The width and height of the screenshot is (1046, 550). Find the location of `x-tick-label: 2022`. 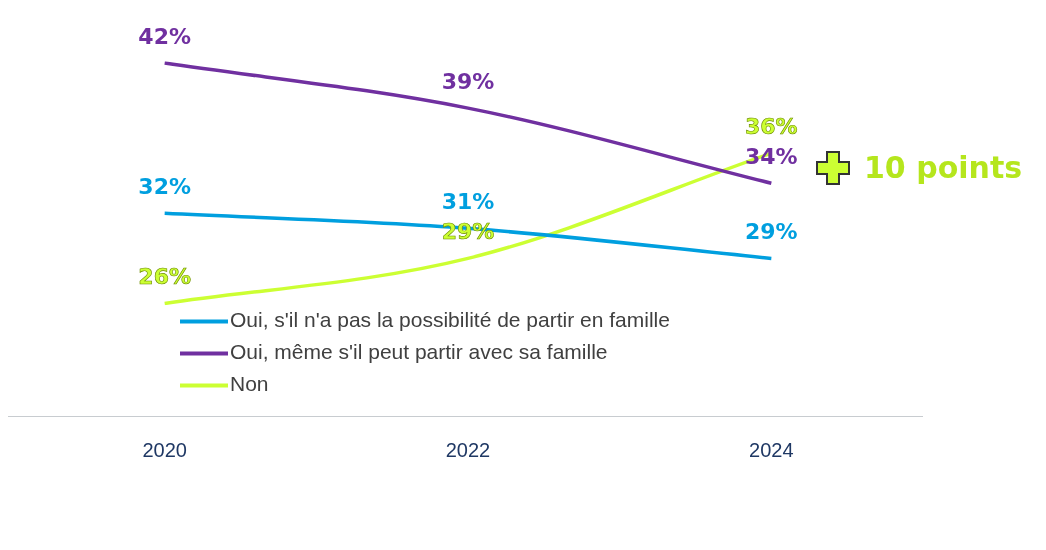

x-tick-label: 2022 is located at coordinates (468, 450).